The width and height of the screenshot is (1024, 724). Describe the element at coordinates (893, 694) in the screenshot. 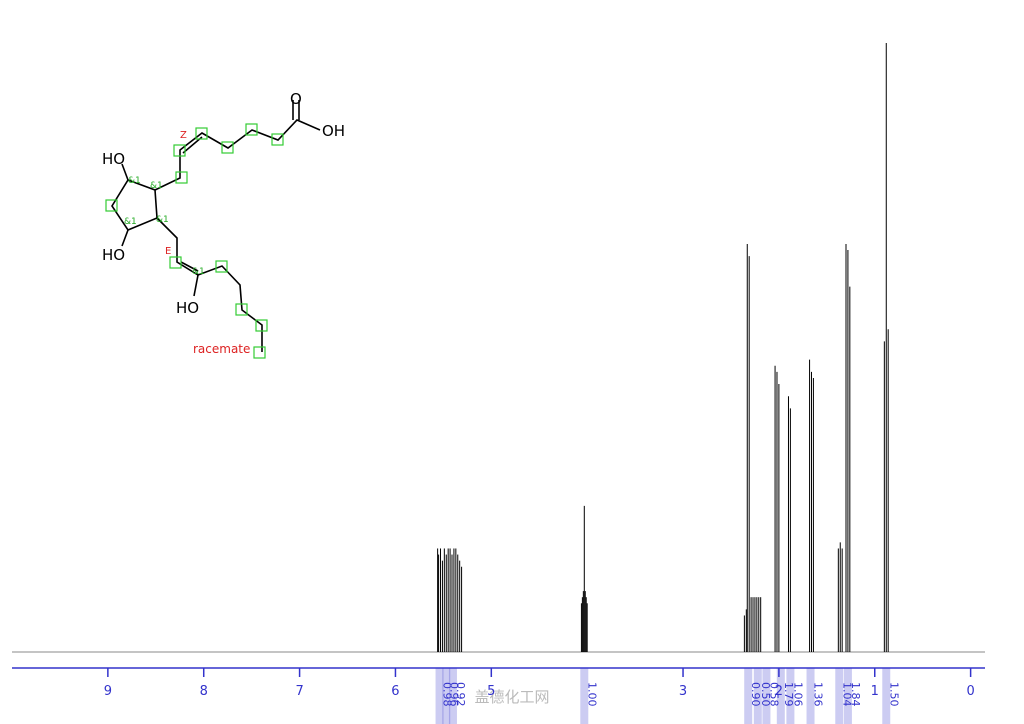

I see `integral-label: 1.50` at that location.